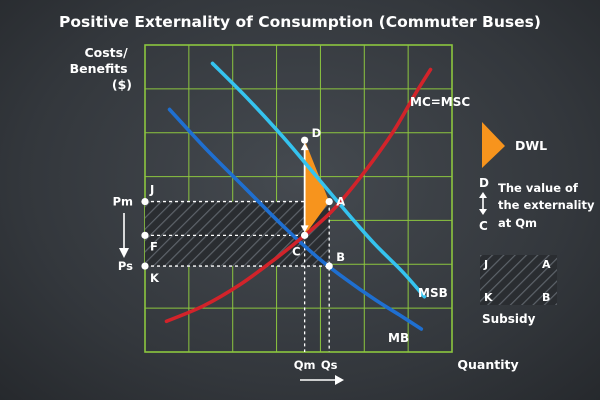 This screenshot has height=400, width=600. I want to click on point-j, so click(145, 201).